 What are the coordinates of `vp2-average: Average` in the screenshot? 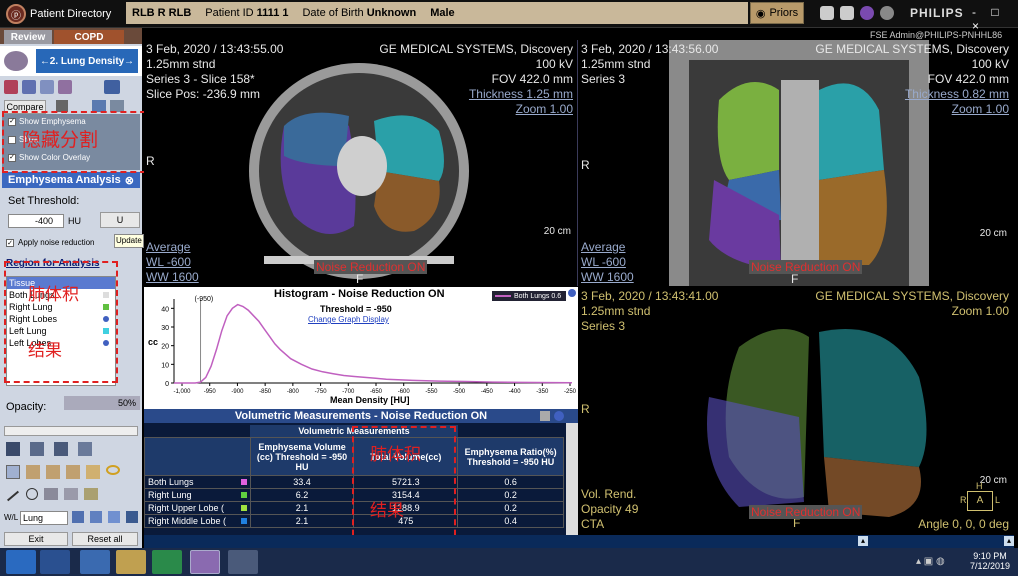 It's located at (603, 247).